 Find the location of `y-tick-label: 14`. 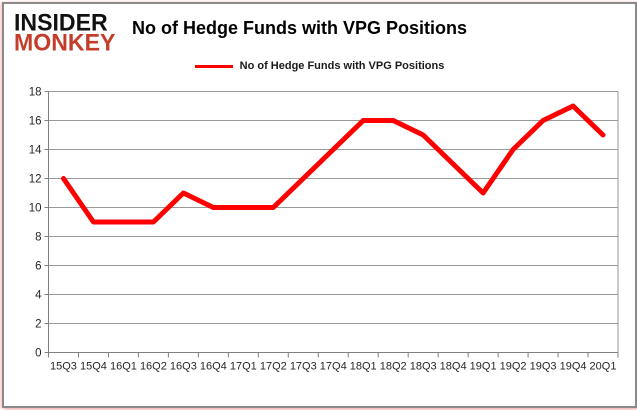

y-tick-label: 14 is located at coordinates (35, 151).